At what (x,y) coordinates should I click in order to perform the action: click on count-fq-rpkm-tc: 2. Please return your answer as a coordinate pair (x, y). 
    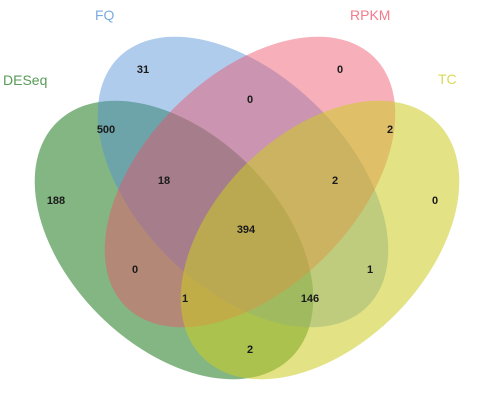
    Looking at the image, I should click on (335, 181).